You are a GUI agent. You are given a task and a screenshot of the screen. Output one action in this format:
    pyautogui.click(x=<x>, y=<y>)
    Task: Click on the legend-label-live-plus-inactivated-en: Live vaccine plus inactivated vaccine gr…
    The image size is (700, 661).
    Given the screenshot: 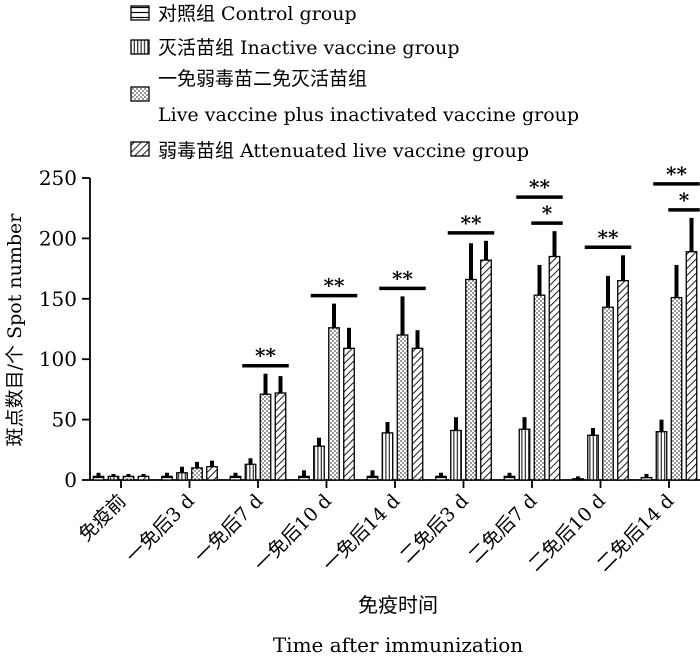 What is the action you would take?
    pyautogui.click(x=368, y=115)
    